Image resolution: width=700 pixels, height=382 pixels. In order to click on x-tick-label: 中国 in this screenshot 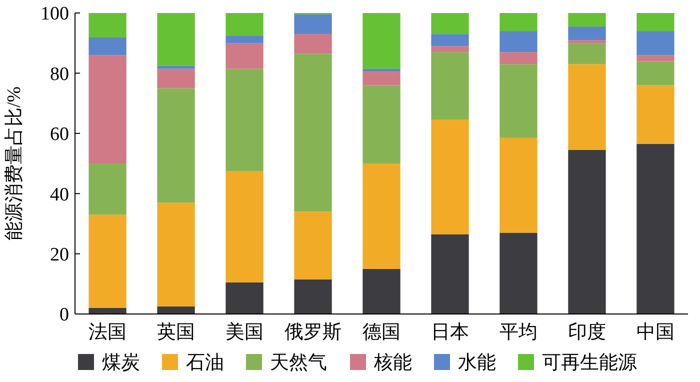, I will do `click(655, 332)`.